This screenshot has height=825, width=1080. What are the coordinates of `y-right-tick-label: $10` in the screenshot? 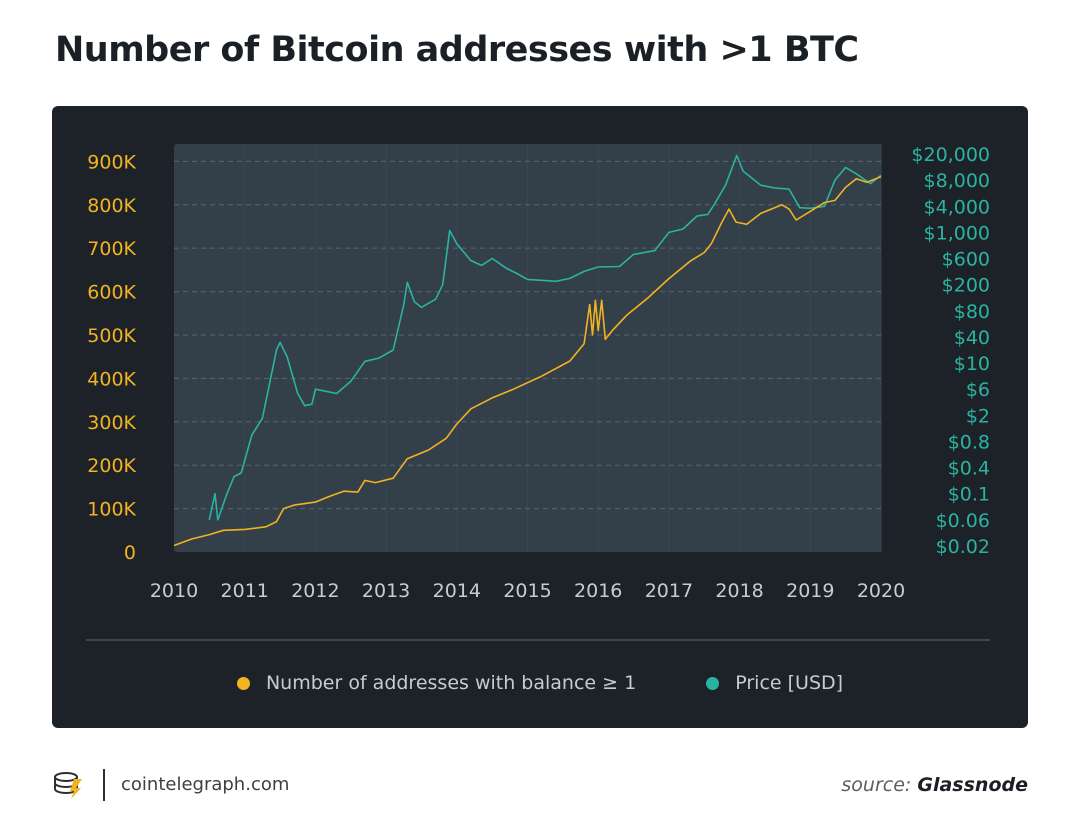 It's located at (972, 364).